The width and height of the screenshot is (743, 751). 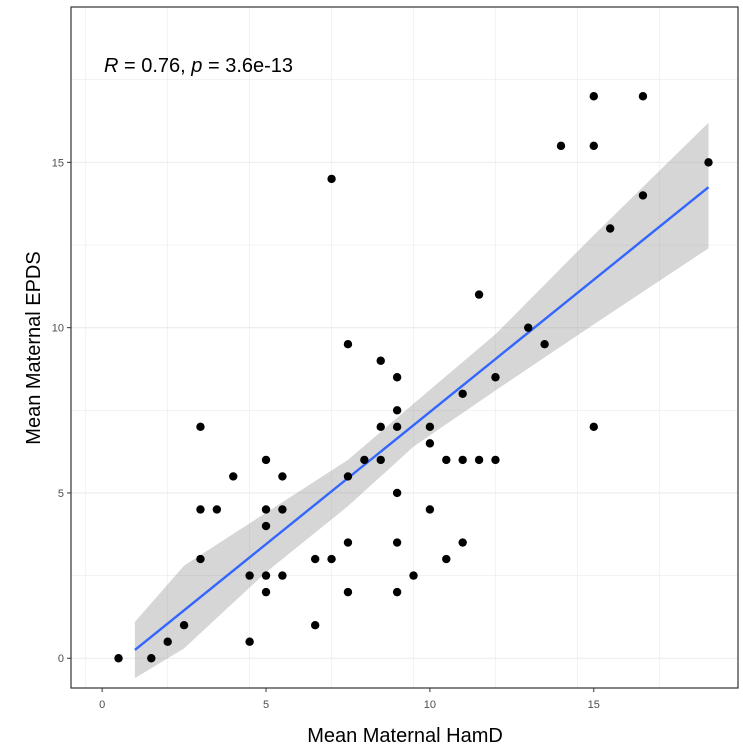 What do you see at coordinates (58, 163) in the screenshot?
I see `y-tick-label: 15` at bounding box center [58, 163].